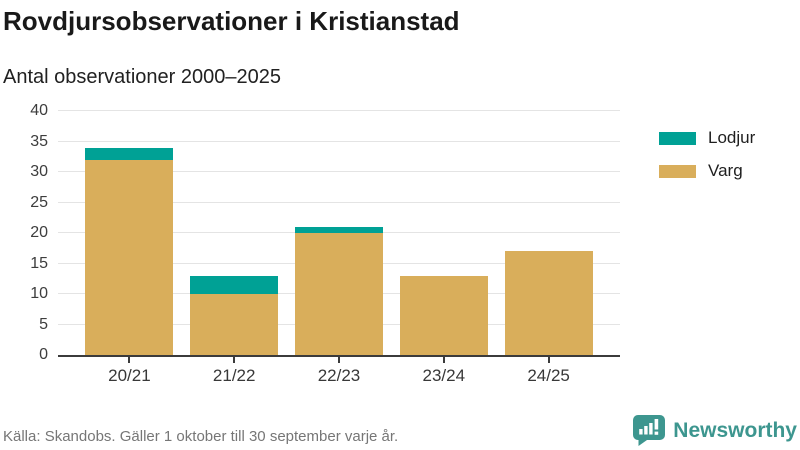 Image resolution: width=800 pixels, height=450 pixels. I want to click on newsworthy-logo: Newsworthy, so click(714, 430).